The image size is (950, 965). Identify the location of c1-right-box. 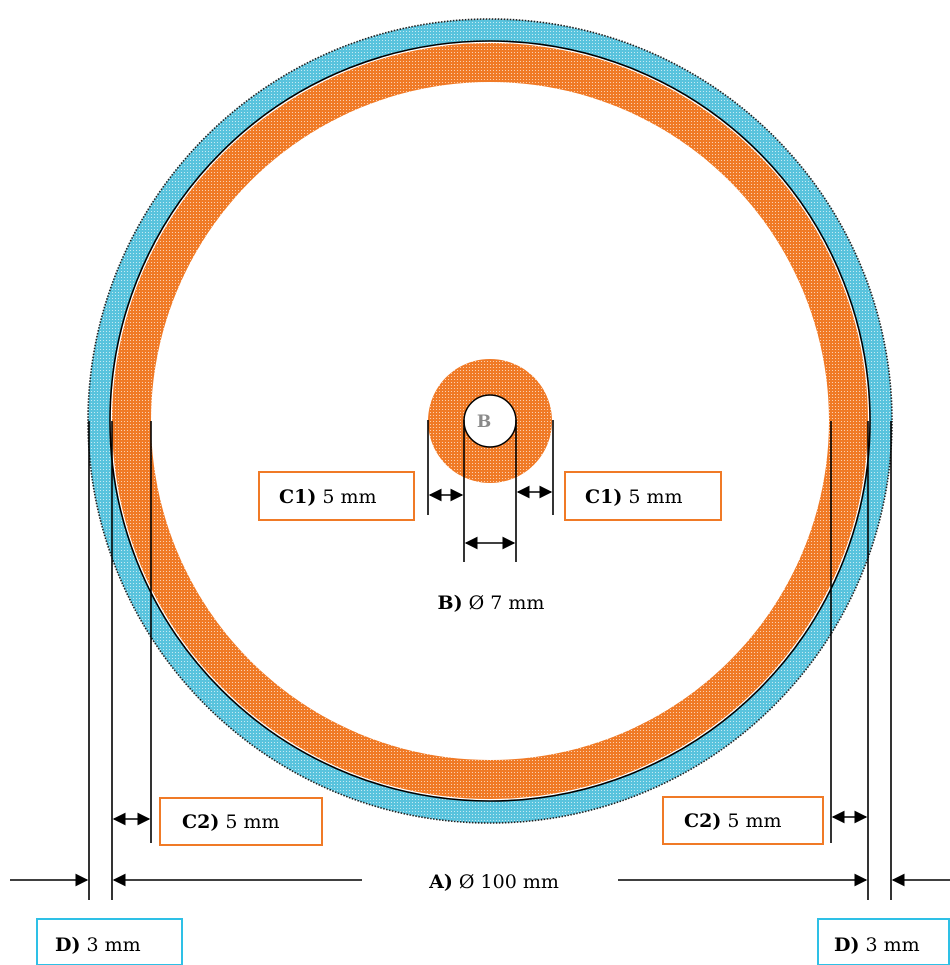
(643, 496).